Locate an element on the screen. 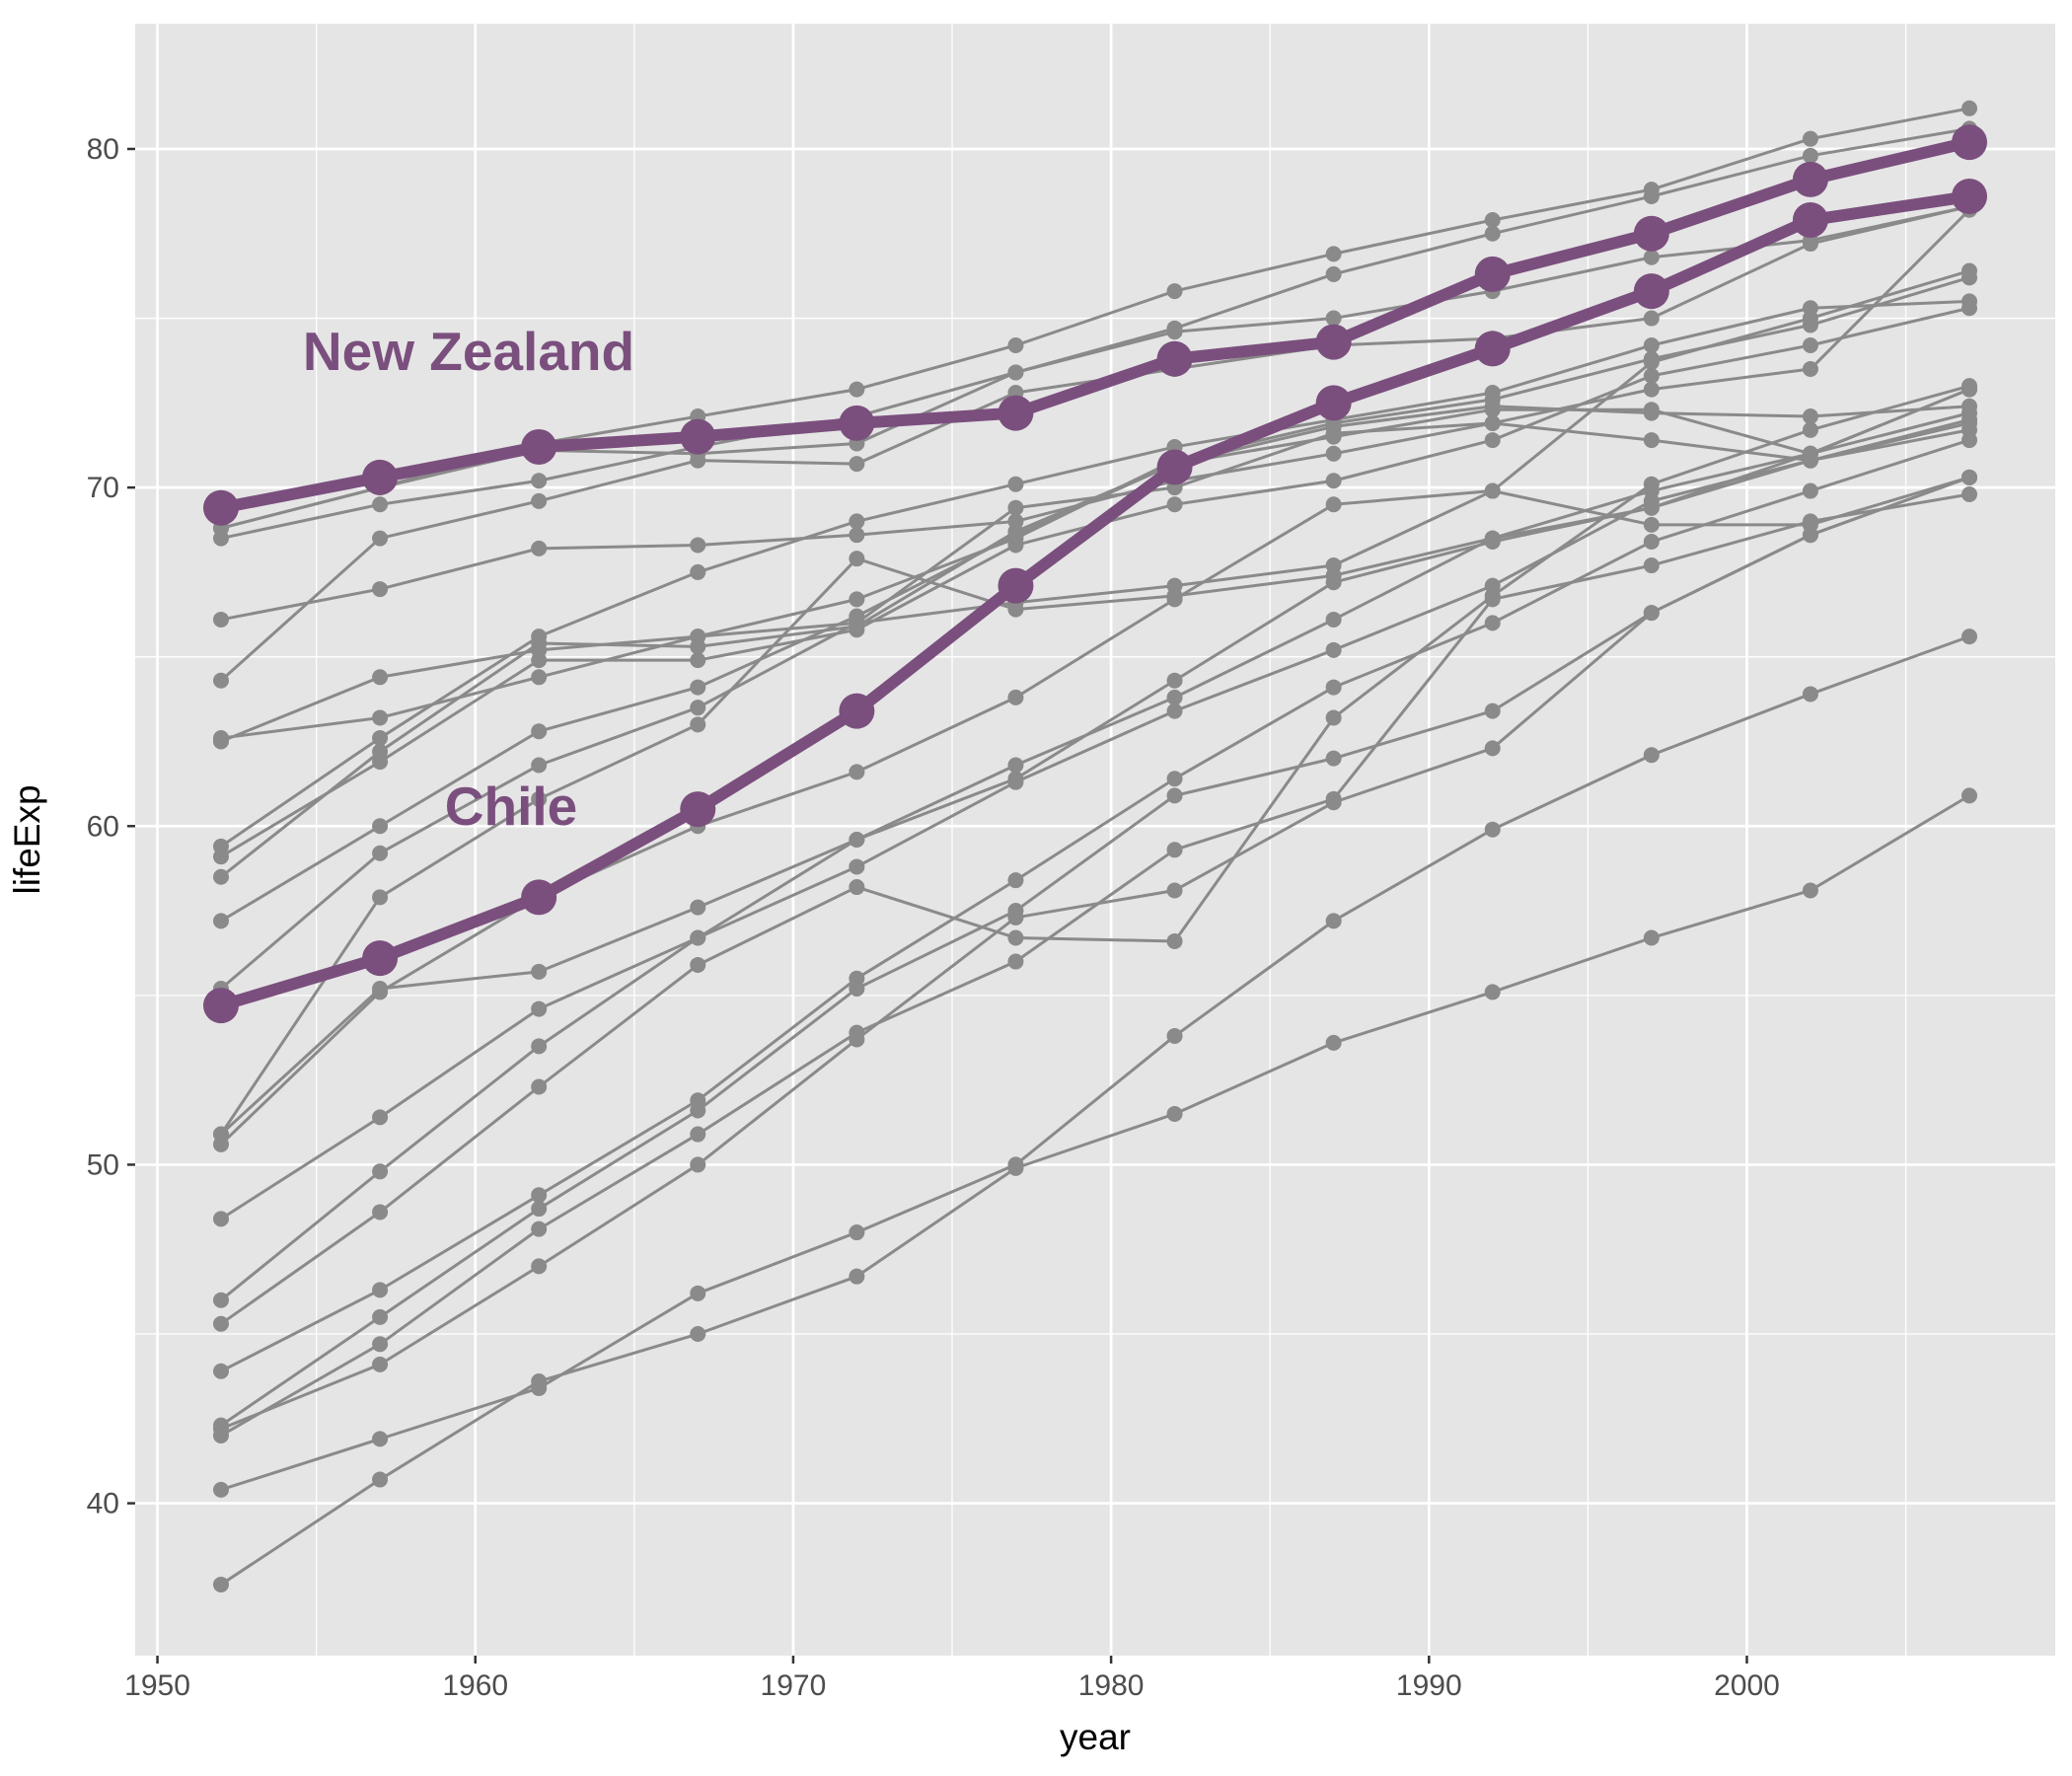 The height and width of the screenshot is (1776, 2072). x-tick-label: 1980 is located at coordinates (1112, 1685).